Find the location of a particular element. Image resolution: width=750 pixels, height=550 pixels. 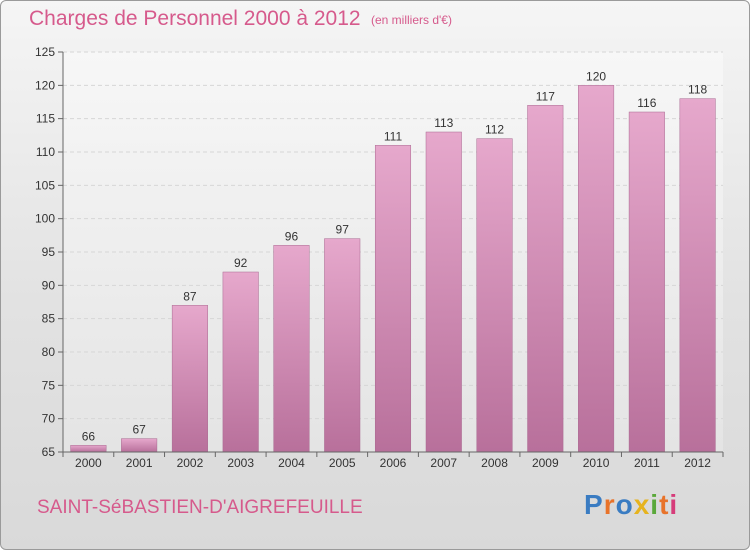

bar-value-label: 67 is located at coordinates (139, 430).